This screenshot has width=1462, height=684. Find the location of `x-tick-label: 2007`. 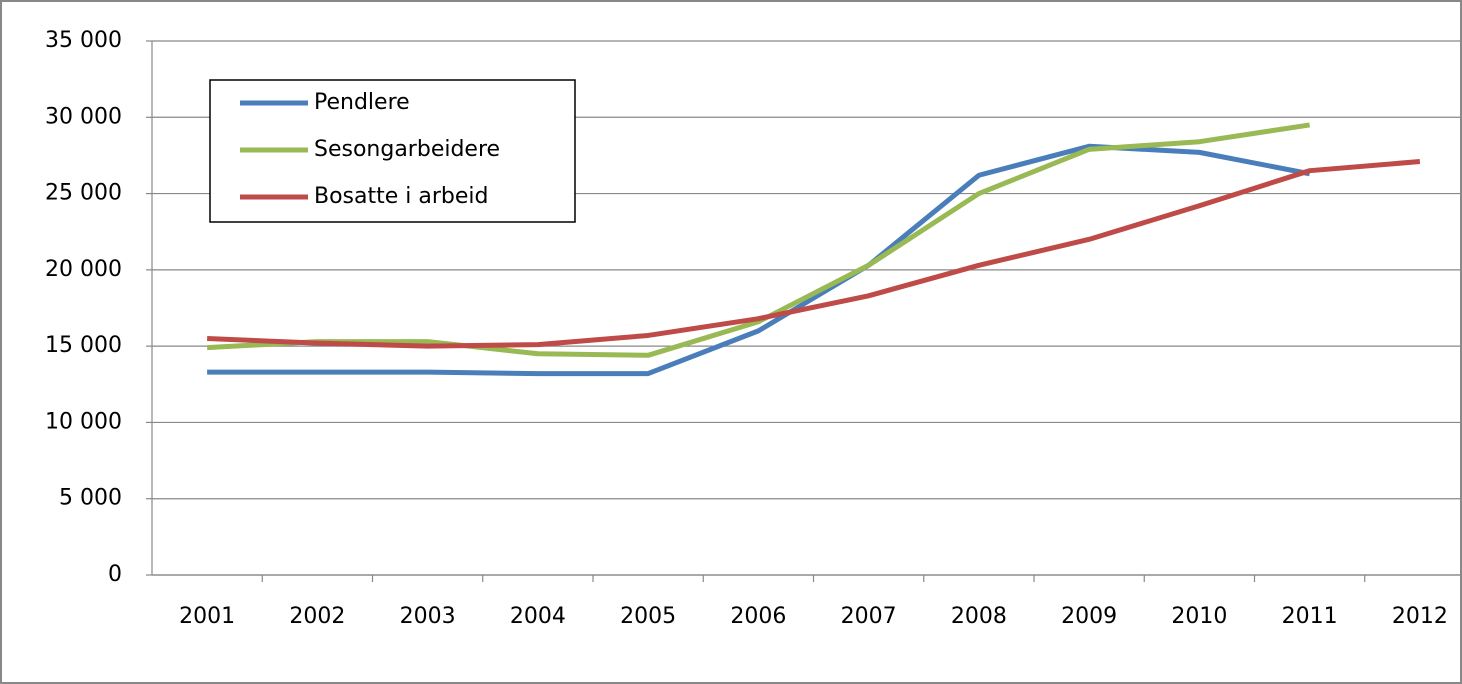

x-tick-label: 2007 is located at coordinates (869, 616).